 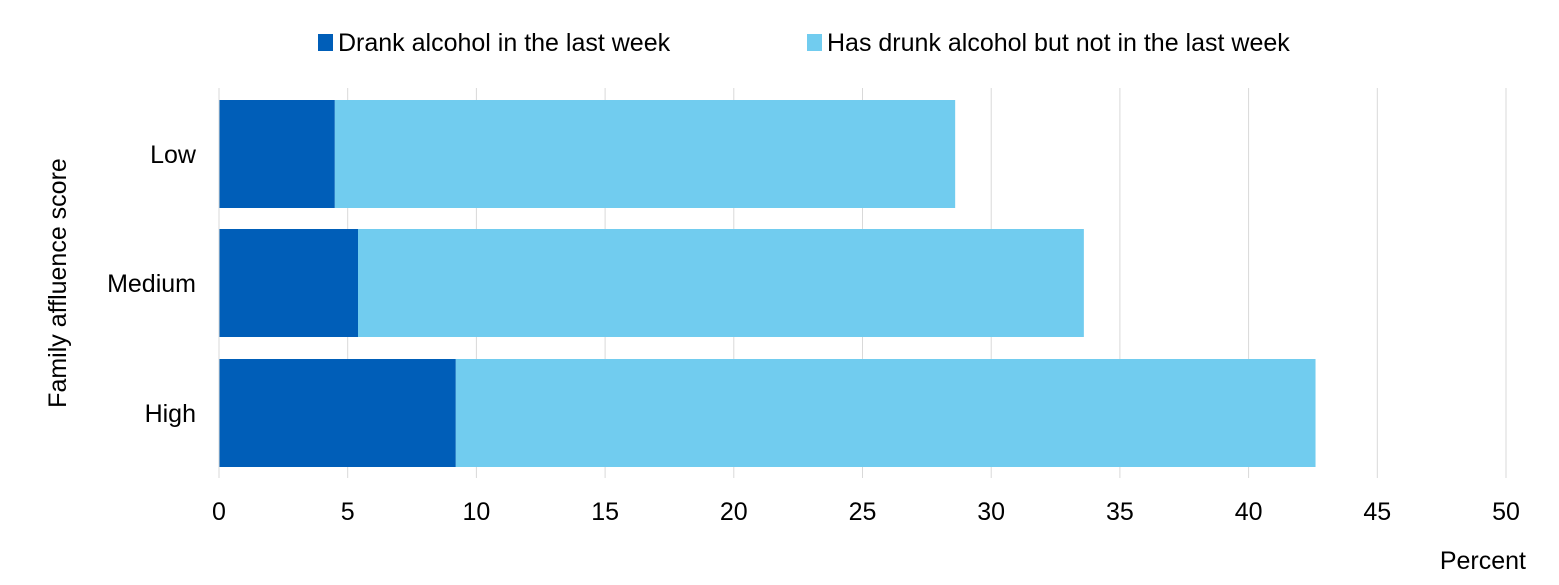 I want to click on legend-label-drank-last-week: Drank alcohol in the last week, so click(x=504, y=43).